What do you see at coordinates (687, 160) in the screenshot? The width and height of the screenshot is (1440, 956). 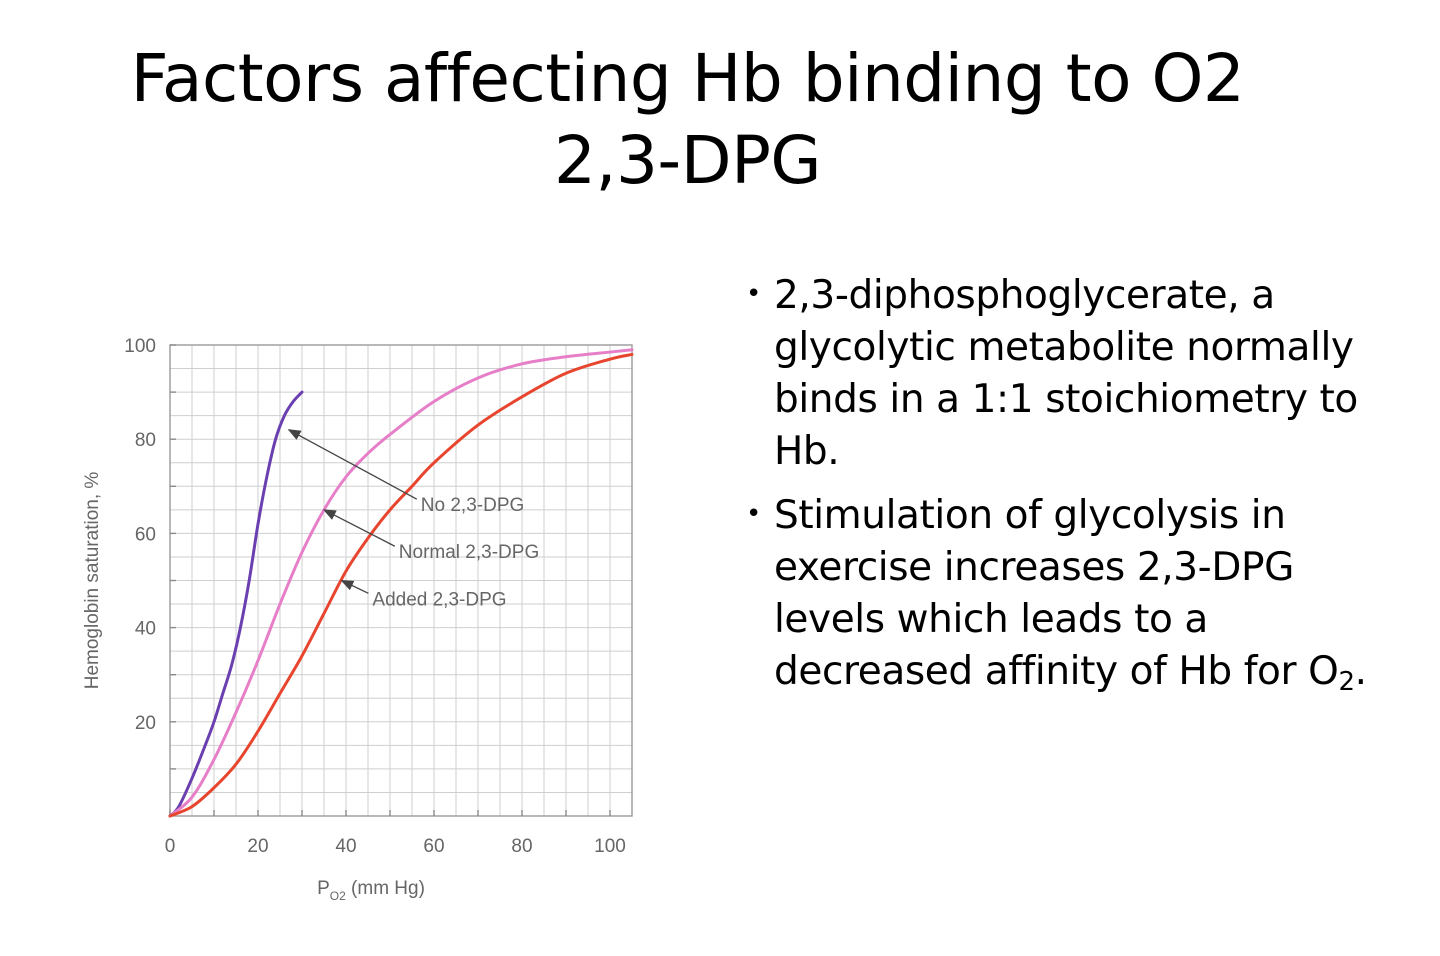 I see `title-line-2: 2,3-DPG` at bounding box center [687, 160].